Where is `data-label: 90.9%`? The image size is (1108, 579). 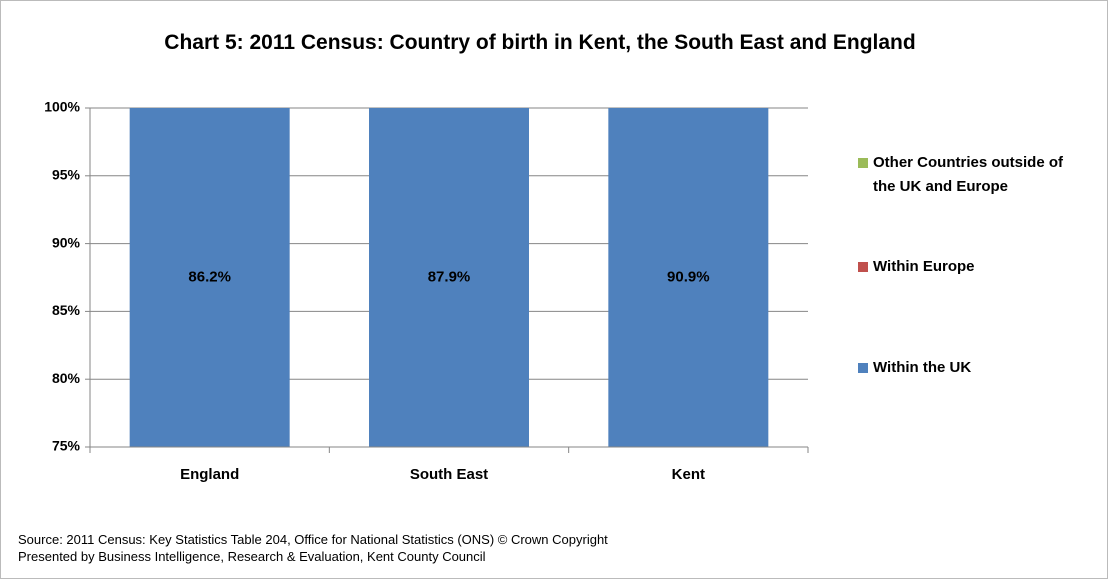 data-label: 90.9% is located at coordinates (688, 276).